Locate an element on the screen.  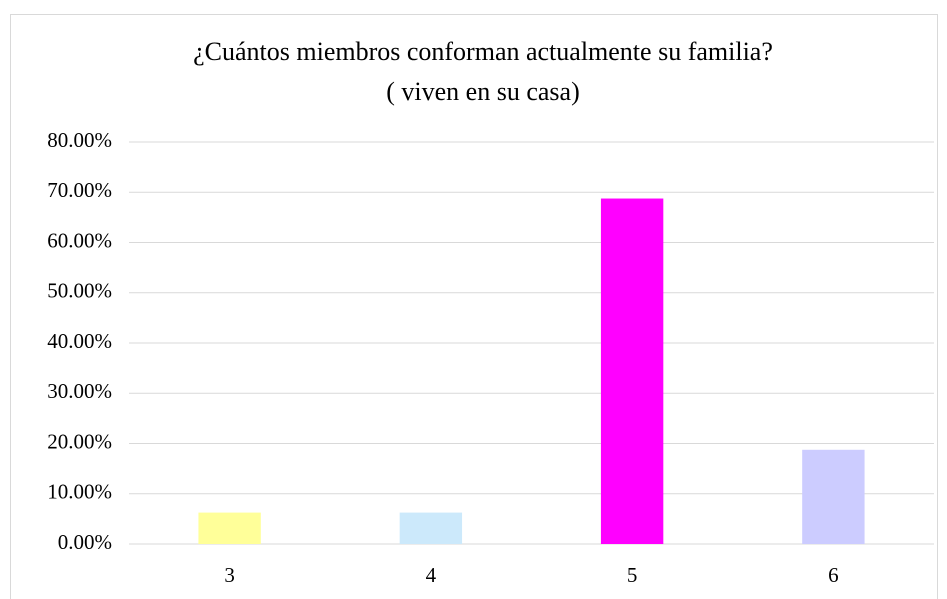
y-tick-label: 30.00% is located at coordinates (79, 391).